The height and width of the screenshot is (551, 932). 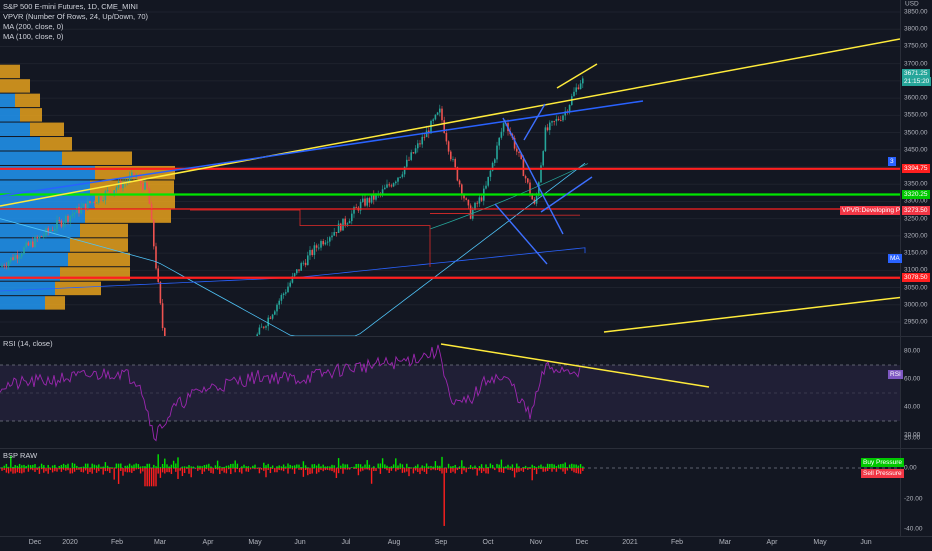 What do you see at coordinates (916, 277) in the screenshot?
I see `lower-level-badge: 3078.50` at bounding box center [916, 277].